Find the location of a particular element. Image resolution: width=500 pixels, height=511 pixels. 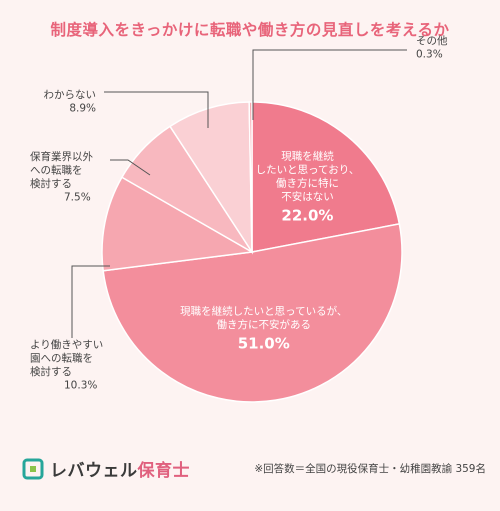

slice-label: 現職を継続したいと思っているが、 is located at coordinates (263, 310).